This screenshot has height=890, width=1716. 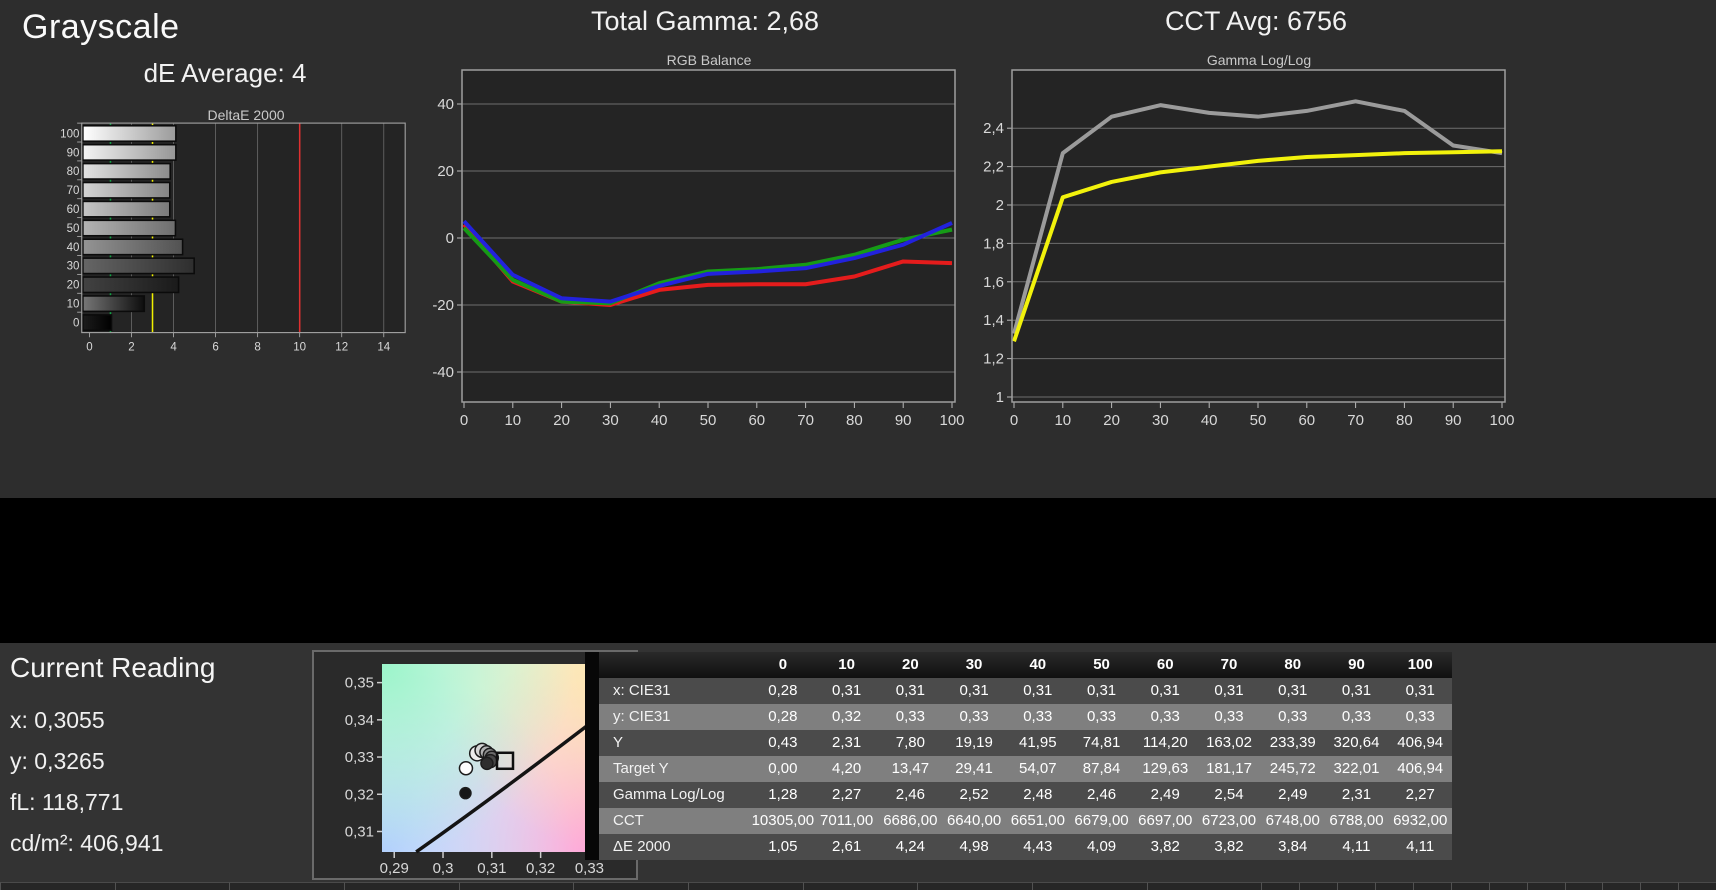 I want to click on total-gamma-stat: Total Gamma: 2,68, so click(x=705, y=21).